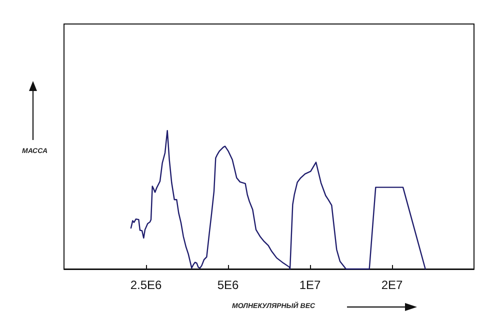 The width and height of the screenshot is (496, 334). Describe the element at coordinates (392, 285) in the screenshot. I see `x-tick-label: 2E7` at that location.